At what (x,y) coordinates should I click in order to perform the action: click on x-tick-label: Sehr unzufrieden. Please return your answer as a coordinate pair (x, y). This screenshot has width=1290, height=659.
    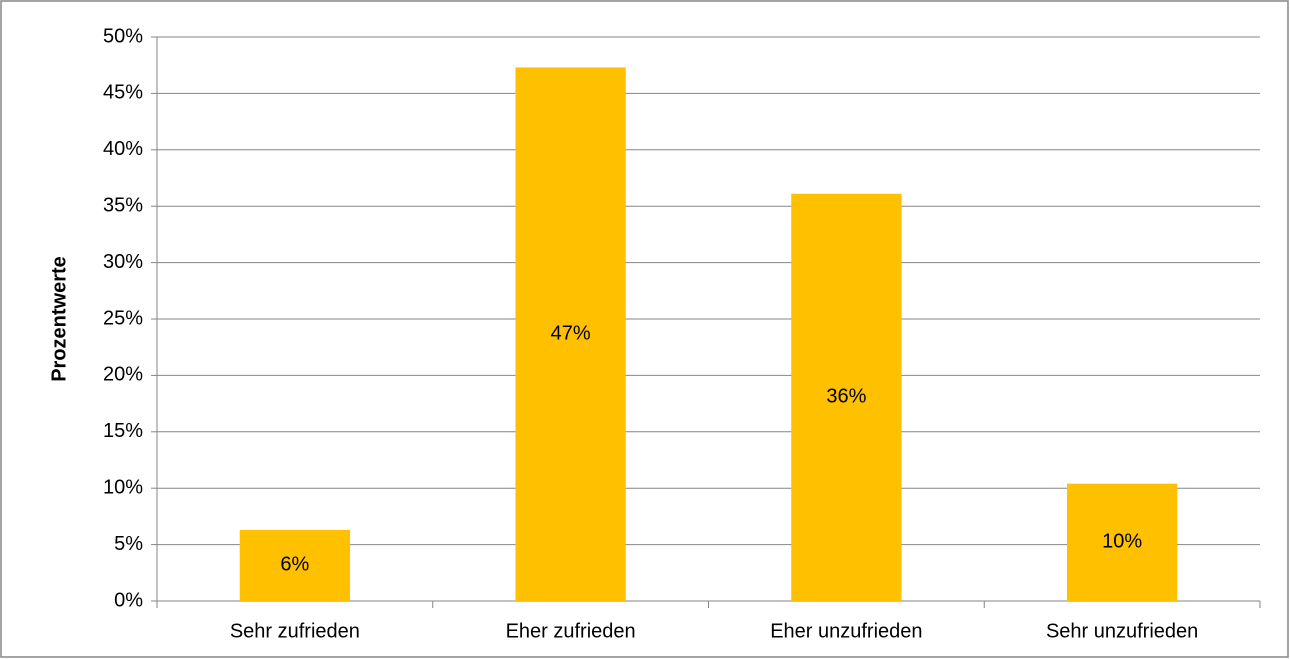
    Looking at the image, I should click on (1122, 631).